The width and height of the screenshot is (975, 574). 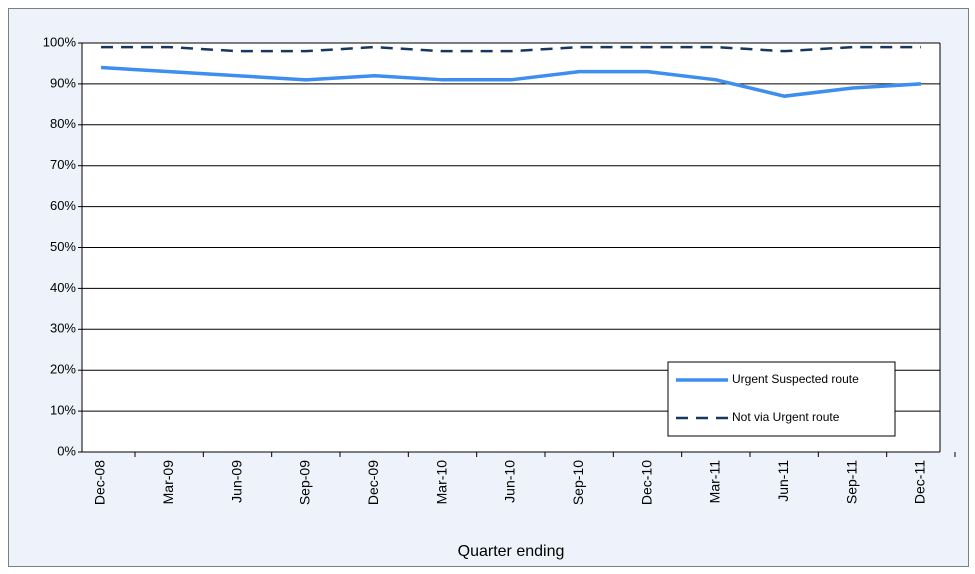 What do you see at coordinates (63, 328) in the screenshot?
I see `y-tick-label: 30%` at bounding box center [63, 328].